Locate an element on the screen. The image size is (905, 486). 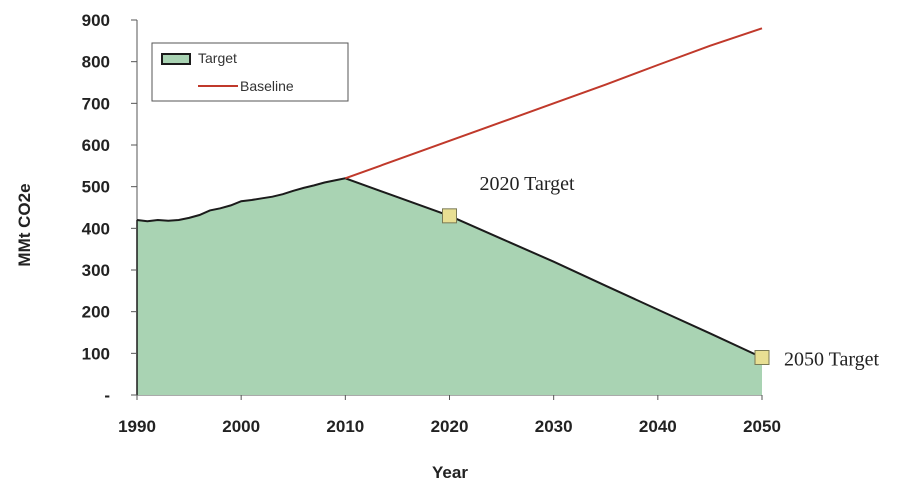
x-tick-label: 2000 is located at coordinates (241, 426).